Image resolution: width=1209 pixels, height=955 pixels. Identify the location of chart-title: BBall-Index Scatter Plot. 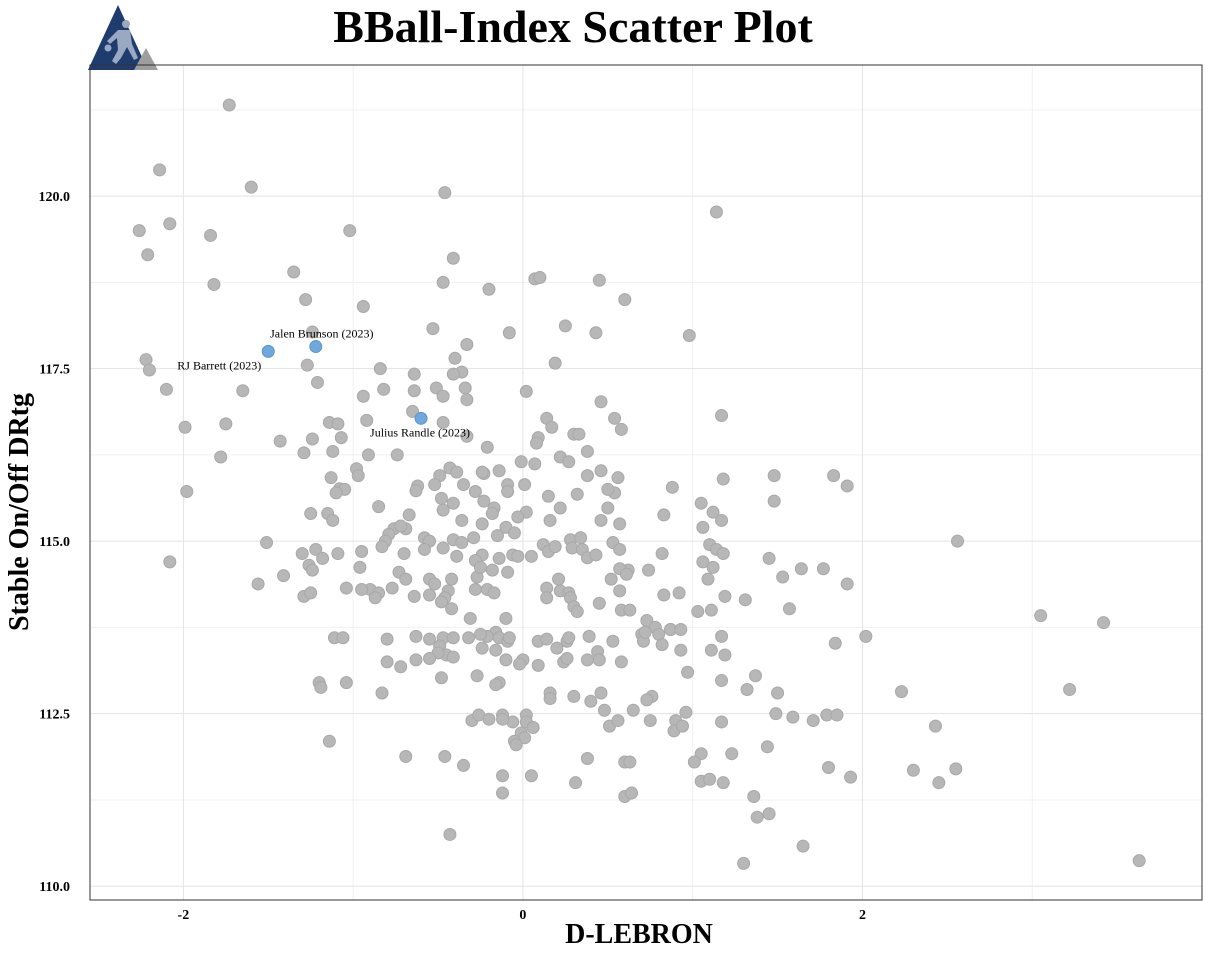
(573, 26).